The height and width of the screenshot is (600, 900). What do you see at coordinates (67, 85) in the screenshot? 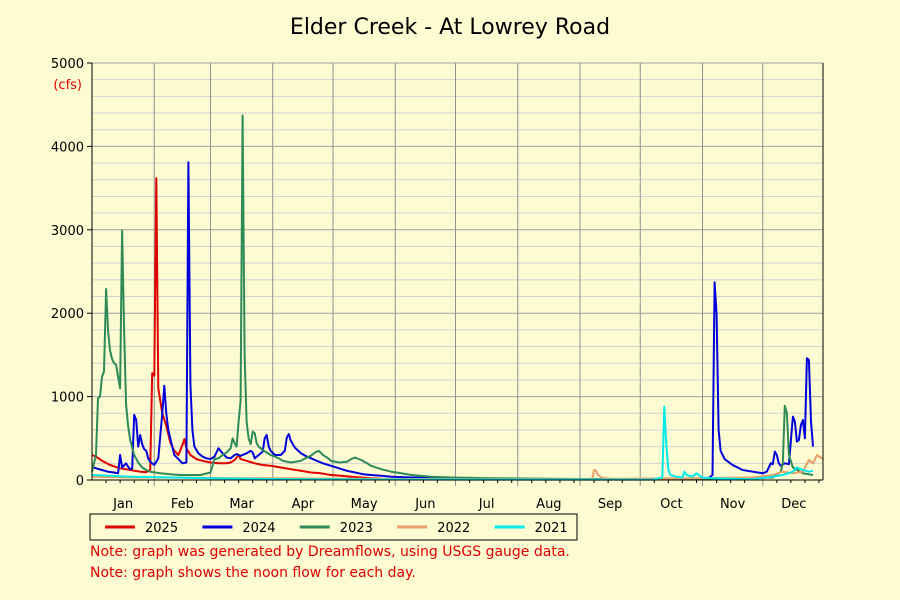
I see `y-axis-unit-label: (cfs)` at bounding box center [67, 85].